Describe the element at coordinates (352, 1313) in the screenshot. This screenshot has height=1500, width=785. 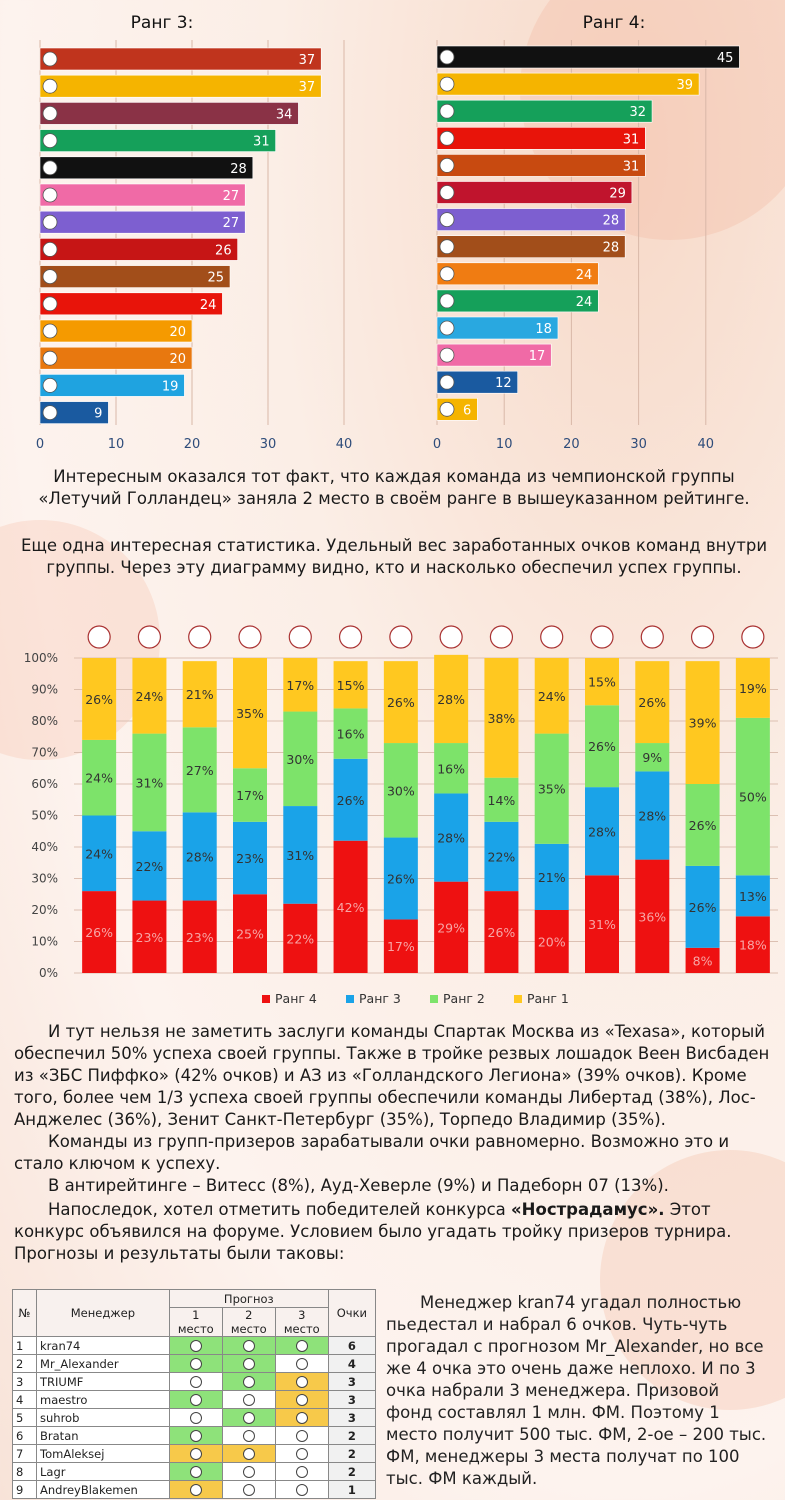
I see `col-points: Очки` at that location.